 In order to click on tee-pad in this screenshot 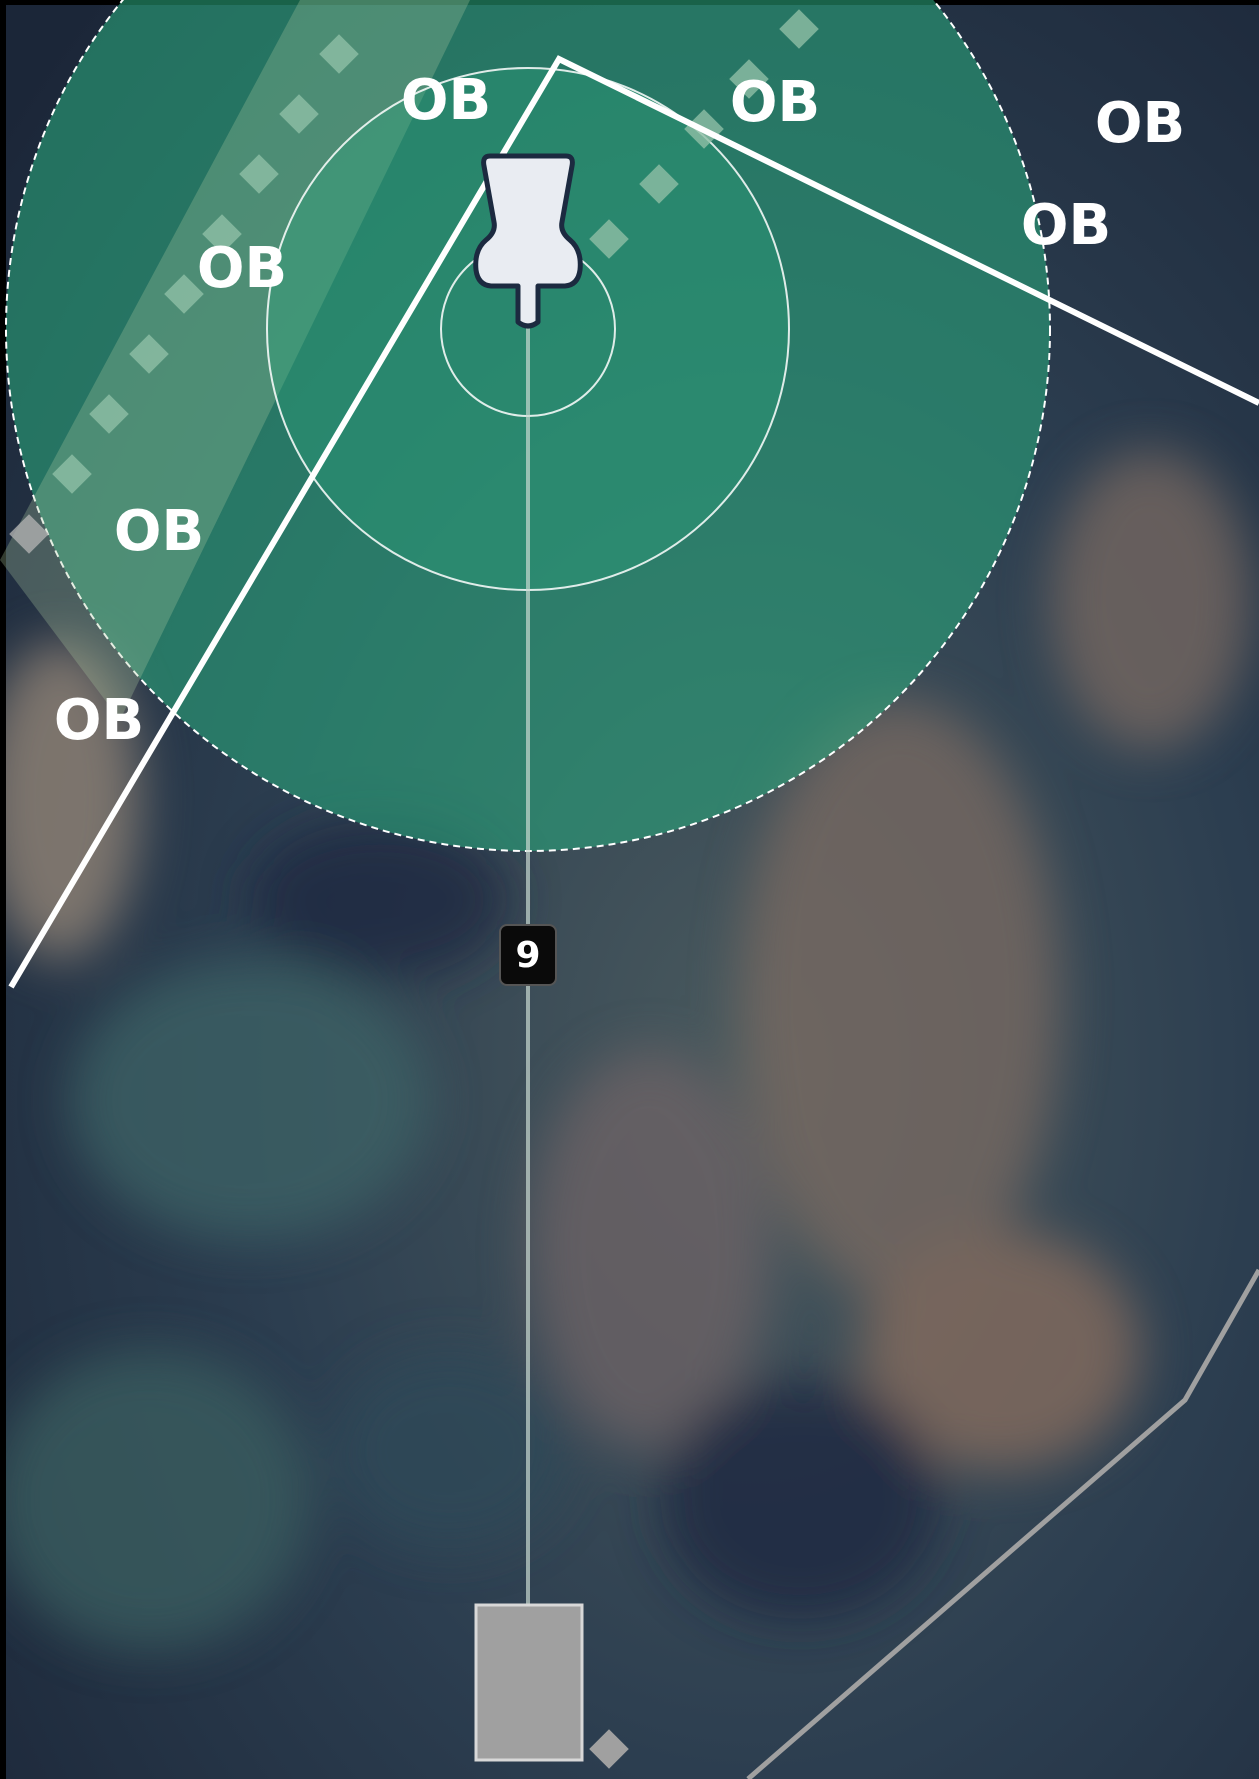, I will do `click(529, 1682)`.